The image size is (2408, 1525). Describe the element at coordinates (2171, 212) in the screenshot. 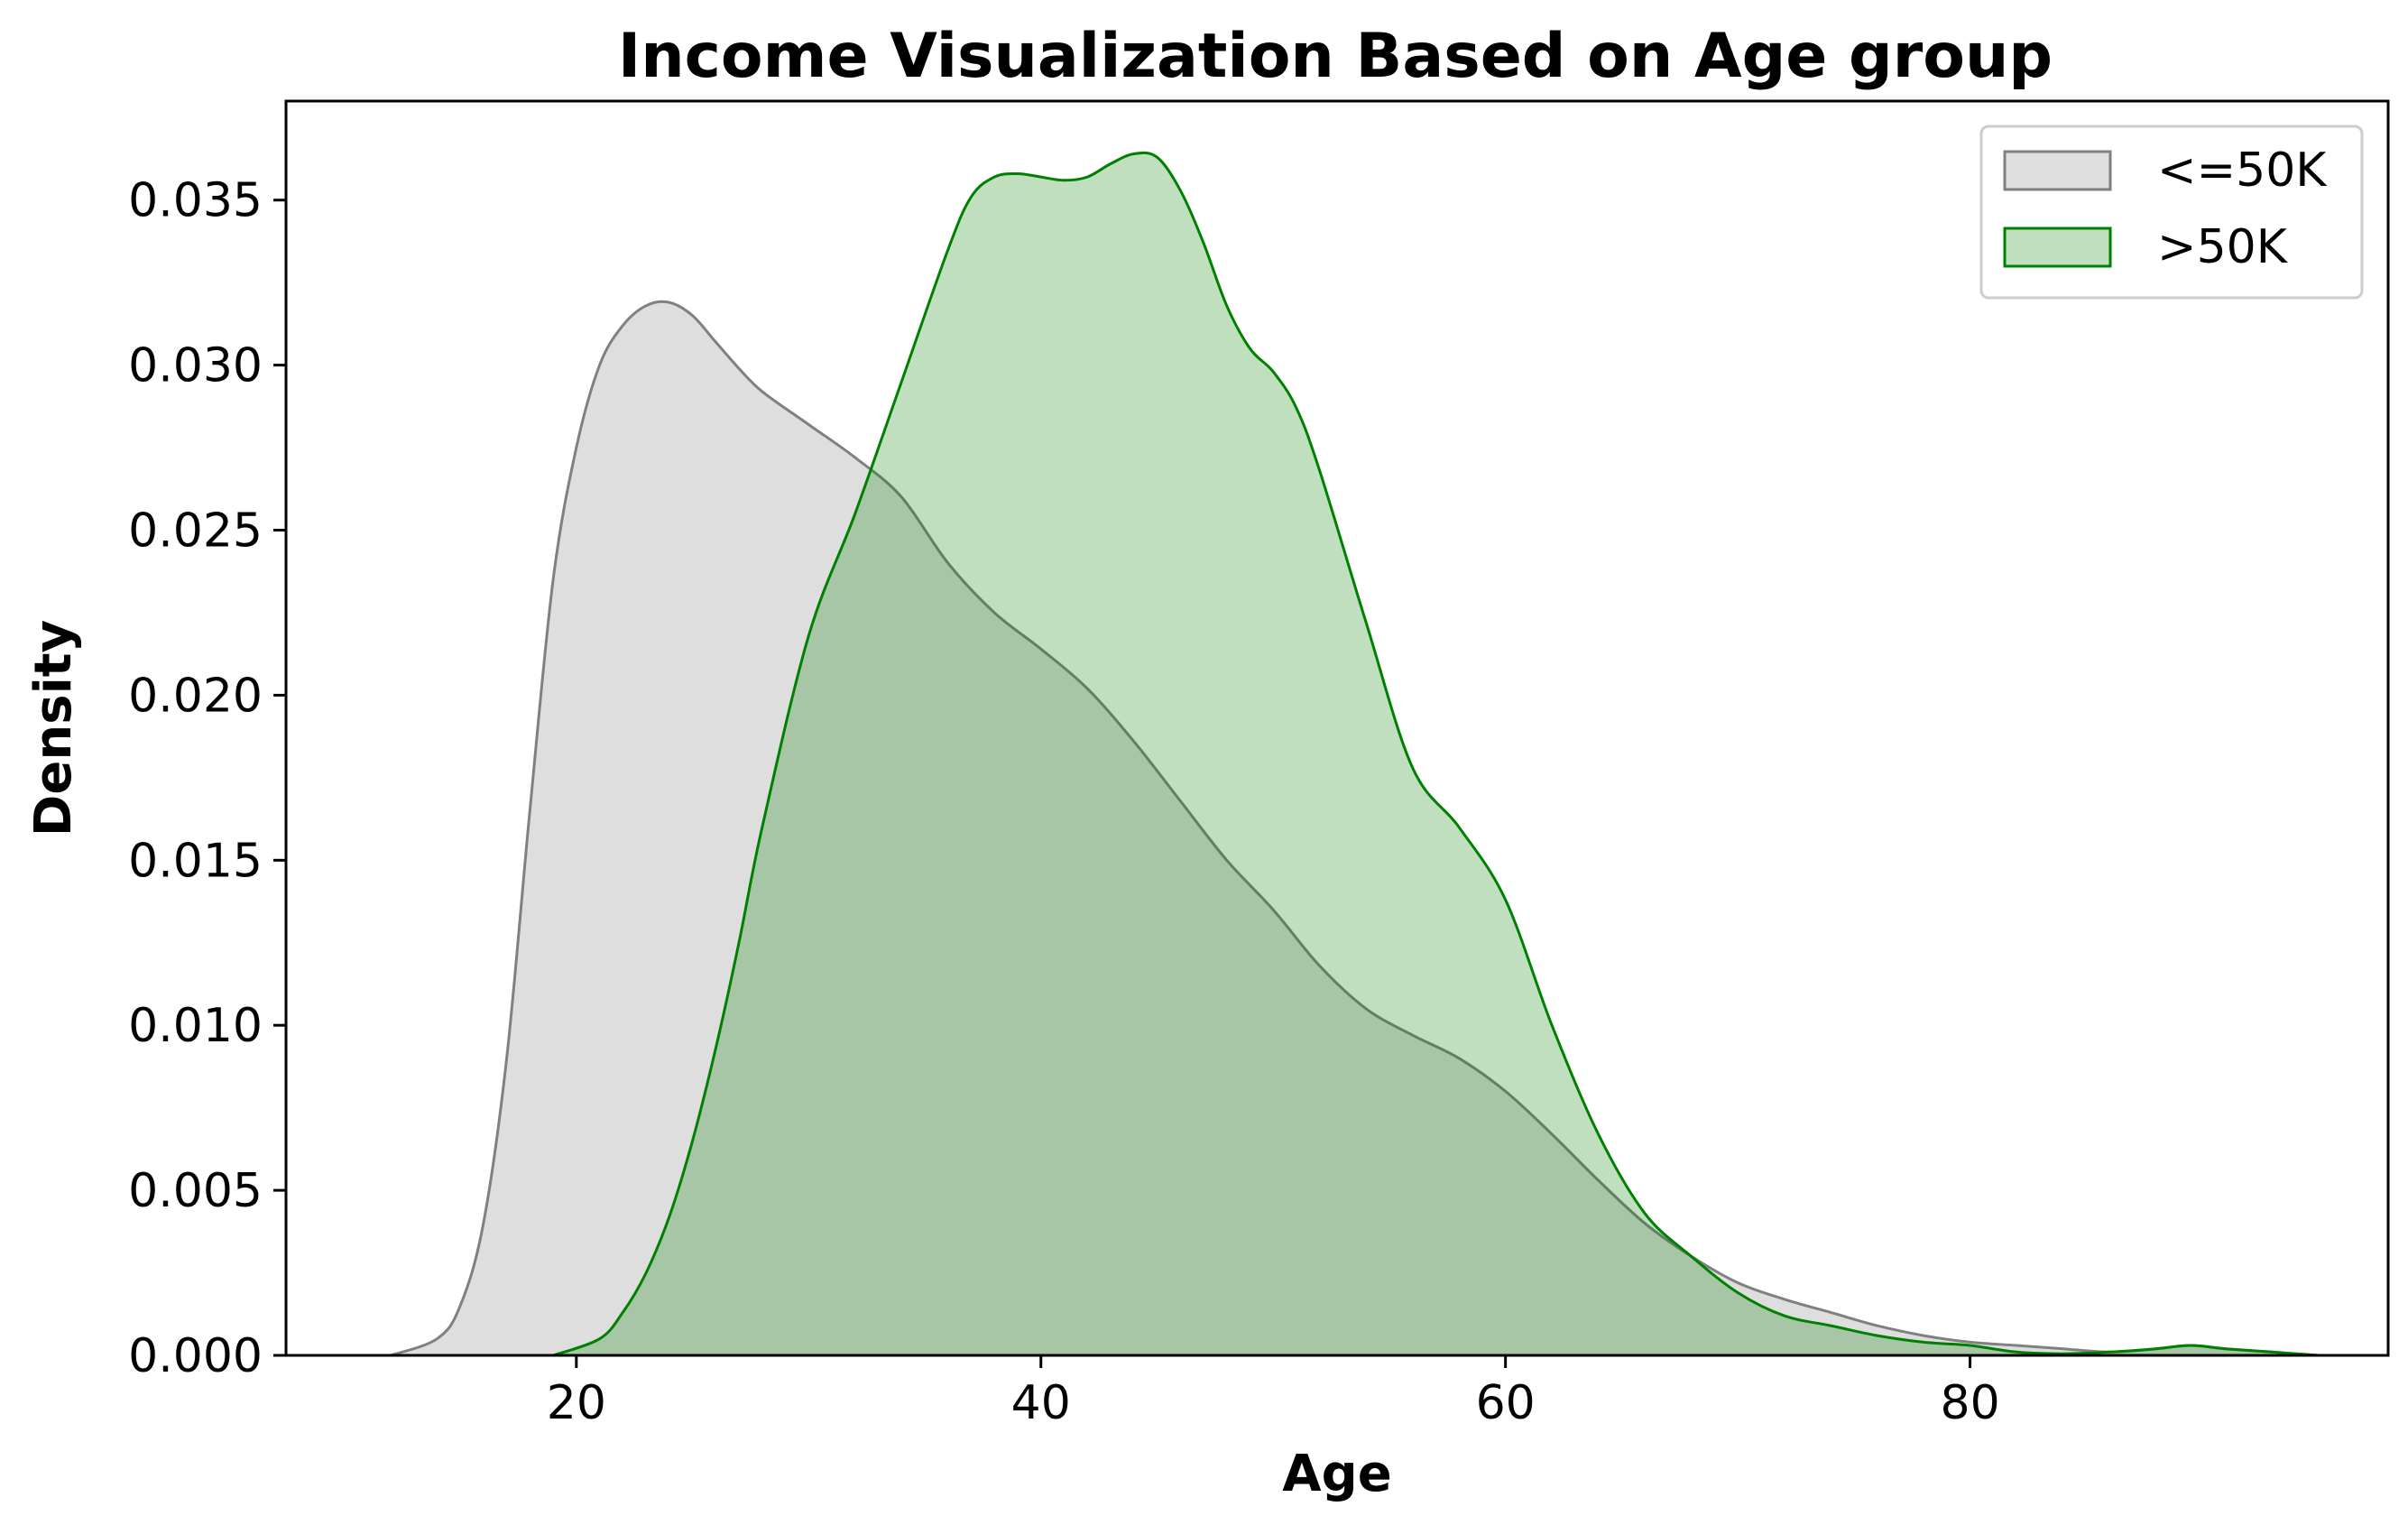

I see `legend: <=50K >50K` at that location.